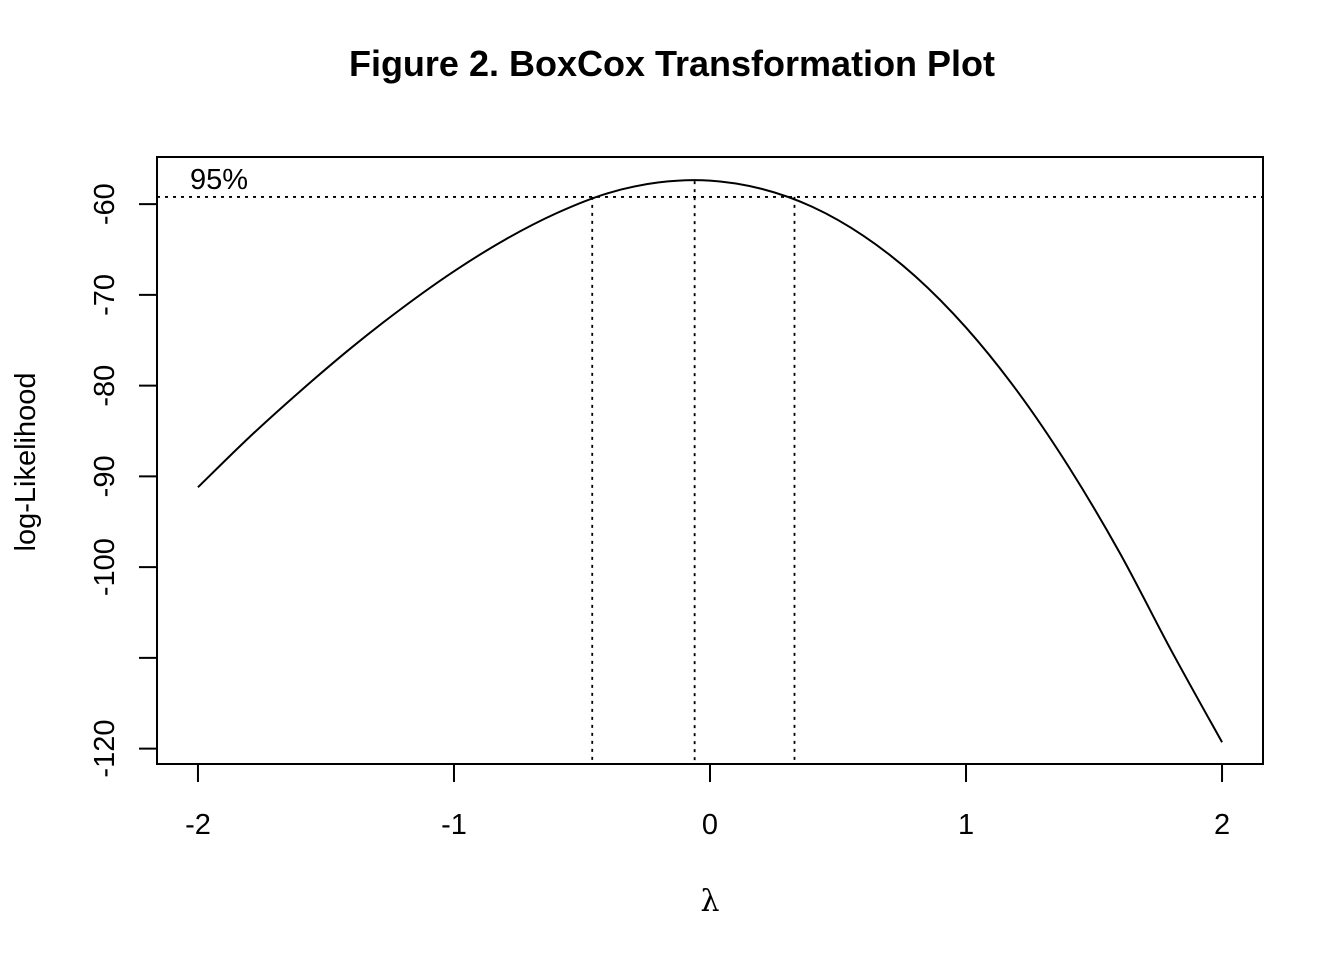 The image size is (1344, 960). What do you see at coordinates (105, 295) in the screenshot?
I see `y-tick-label: -70` at bounding box center [105, 295].